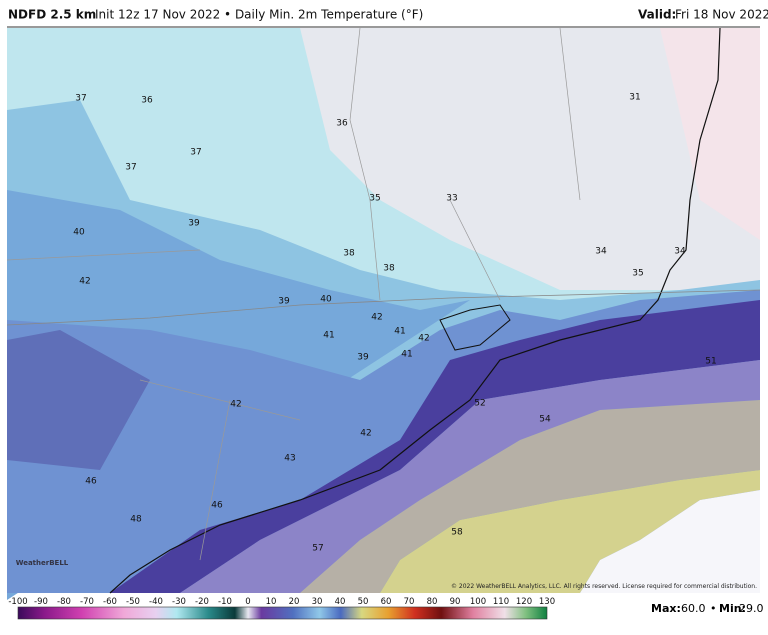  Describe the element at coordinates (547, 602) in the screenshot. I see `colorbar-tick: 130` at that location.